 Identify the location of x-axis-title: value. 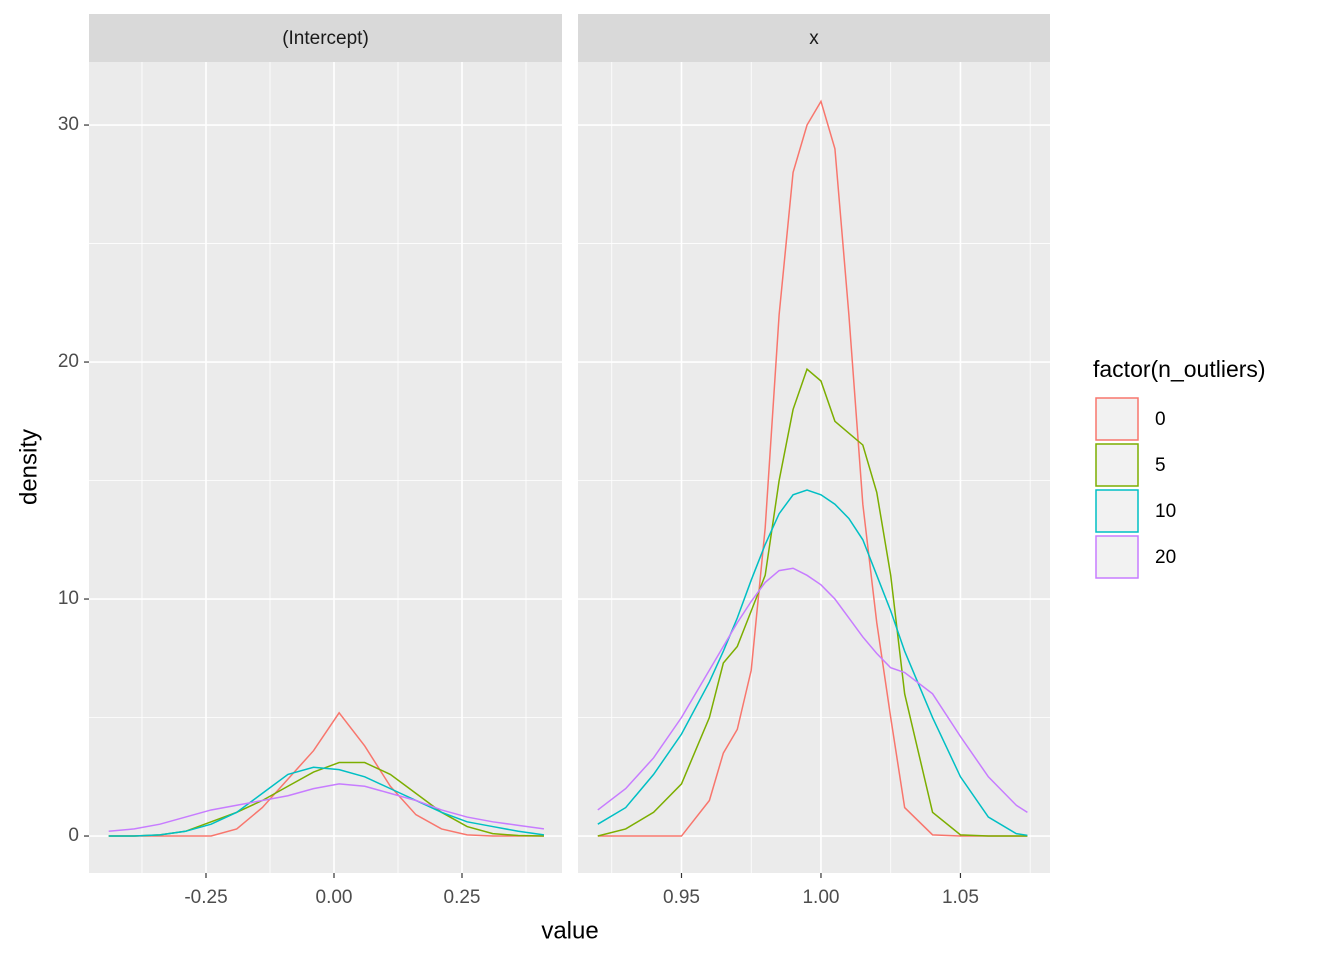
(569, 930).